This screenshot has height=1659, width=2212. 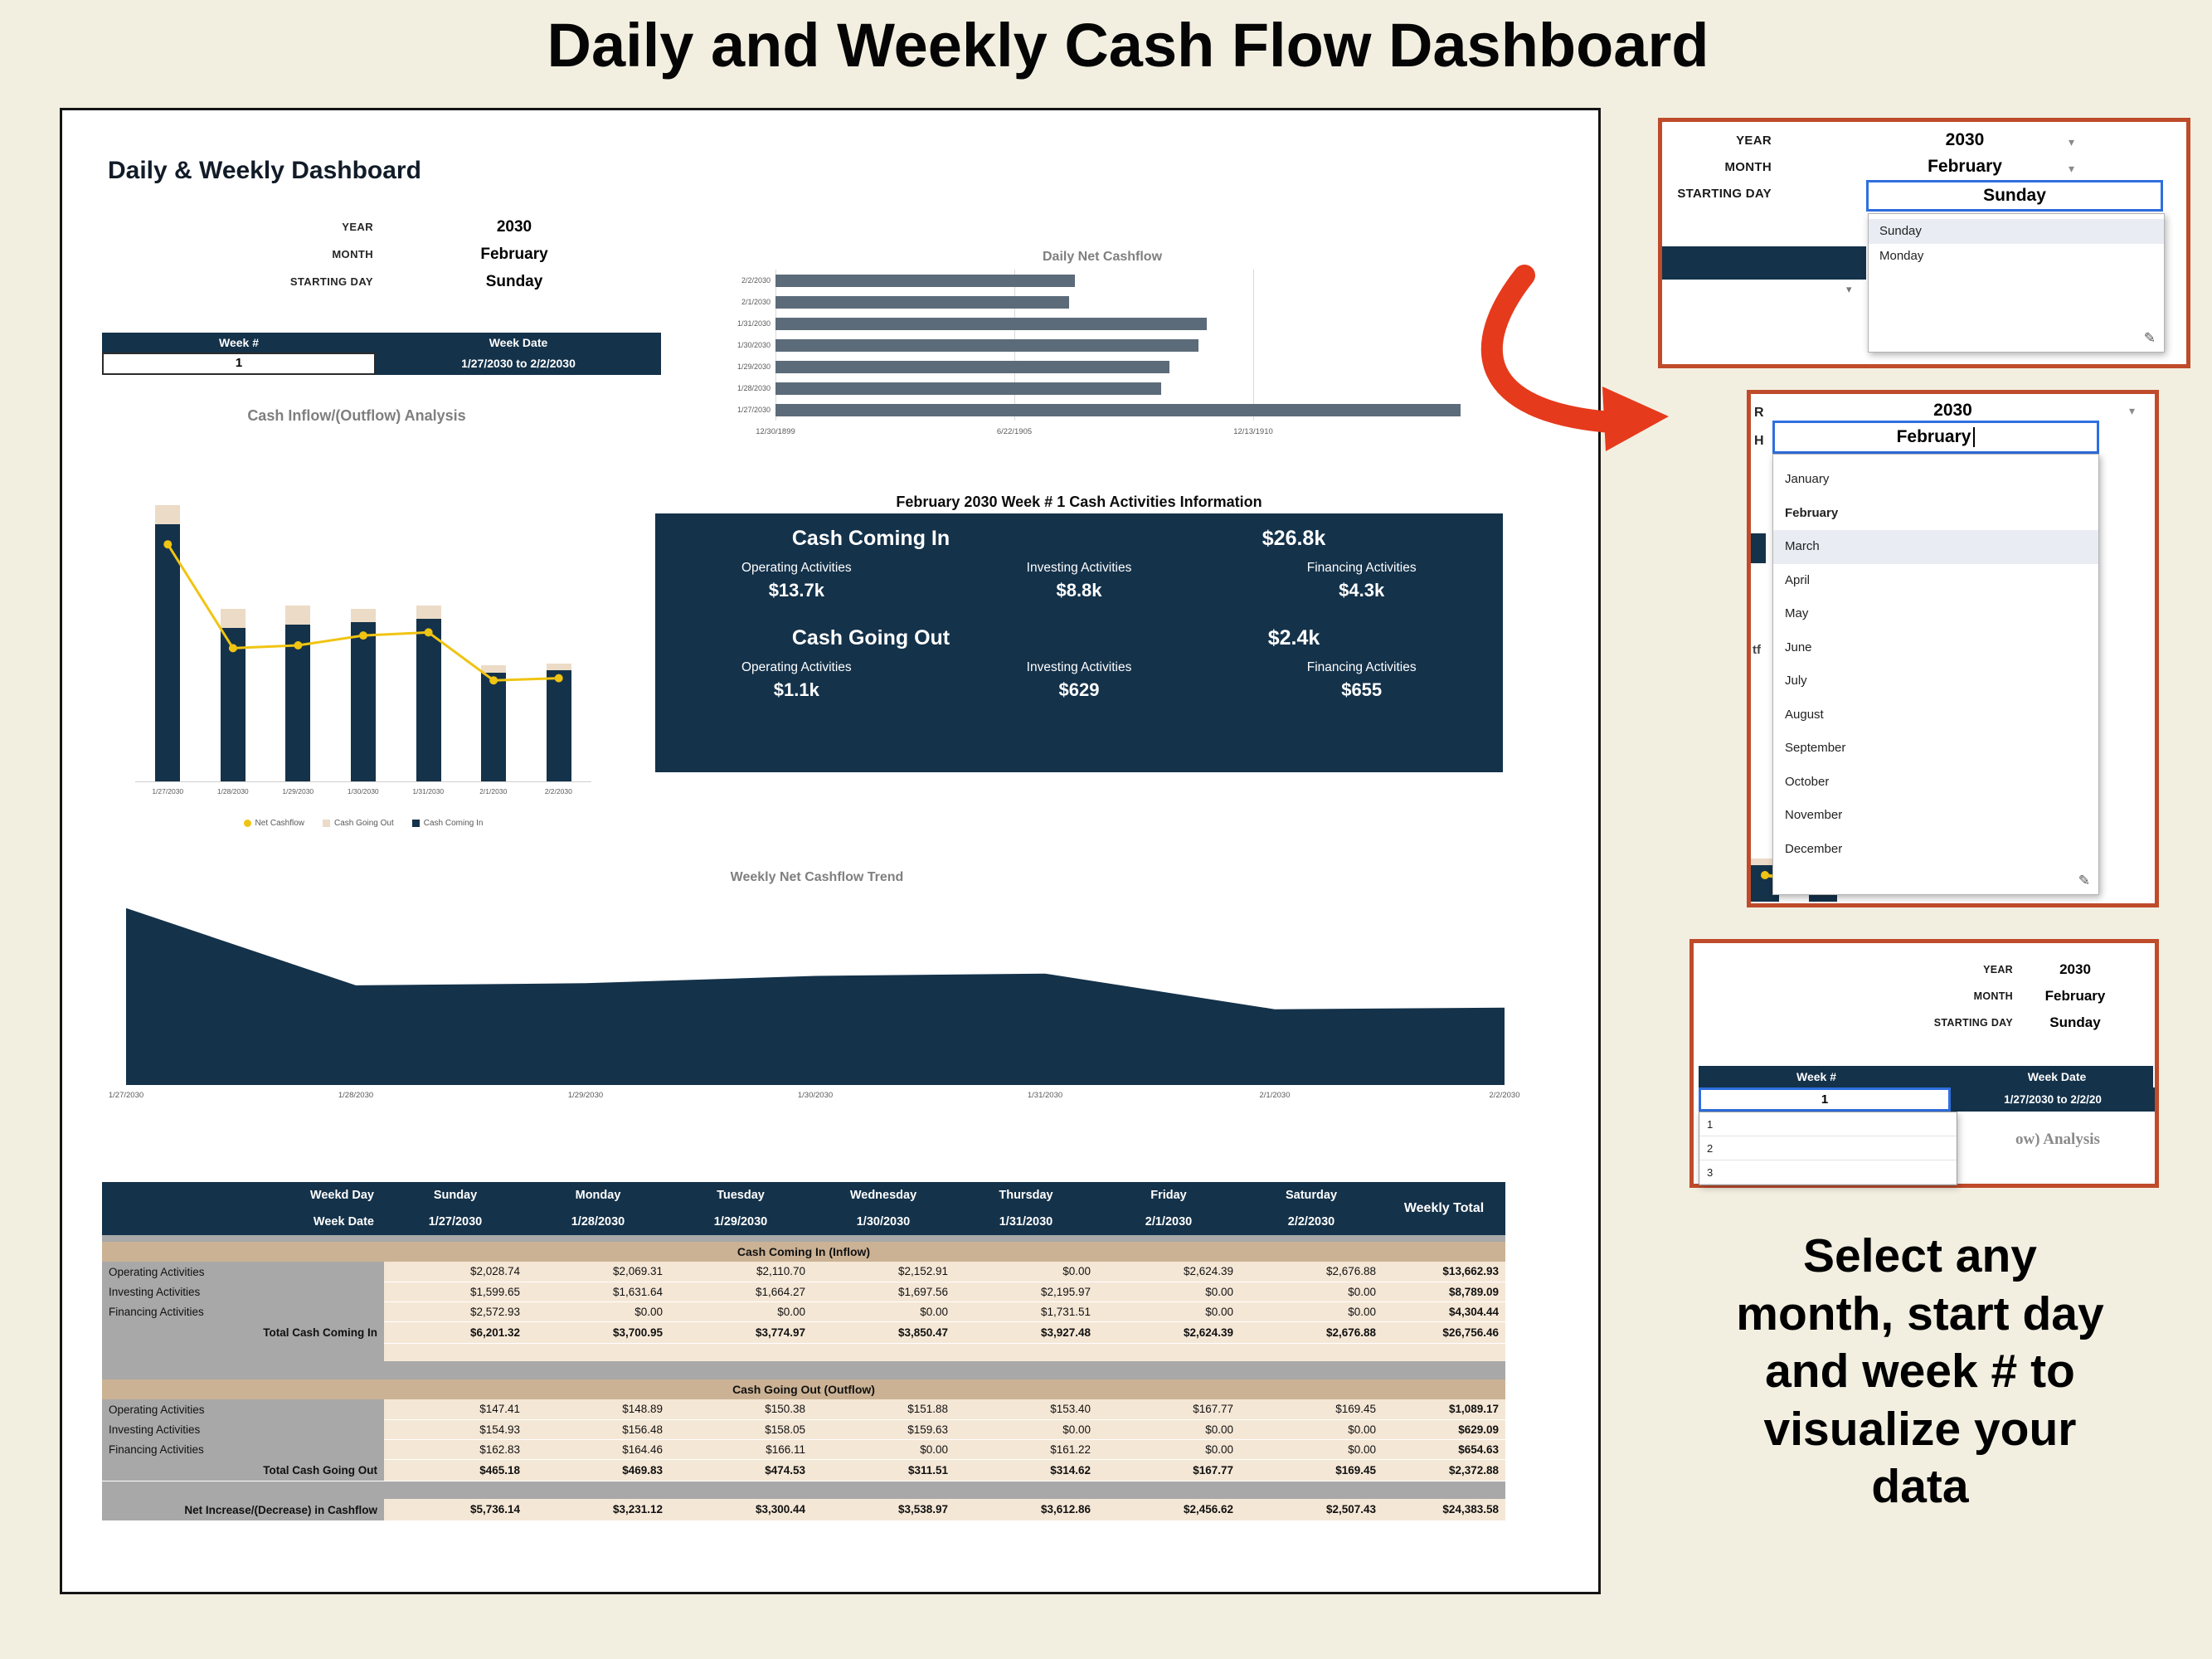 What do you see at coordinates (455, 1272) in the screenshot?
I see `value-cell: $2,028.74` at bounding box center [455, 1272].